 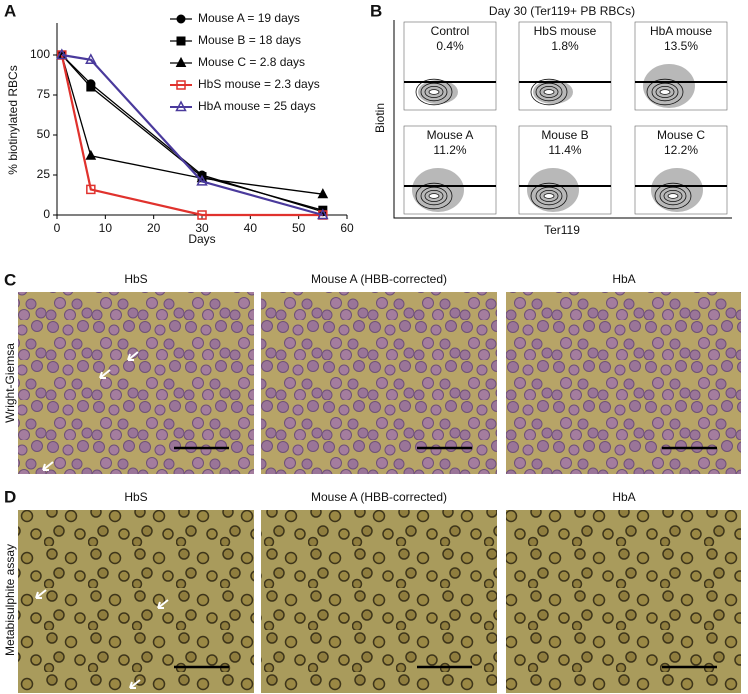 What do you see at coordinates (57, 228) in the screenshot?
I see `x-tick-label: 0` at bounding box center [57, 228].